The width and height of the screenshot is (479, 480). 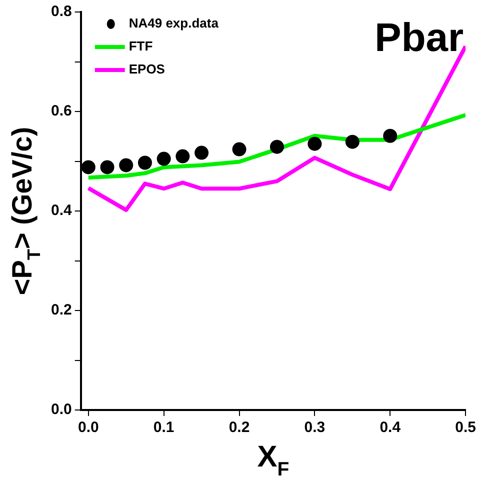 I want to click on y-tick-label: 0.0, so click(x=61, y=409).